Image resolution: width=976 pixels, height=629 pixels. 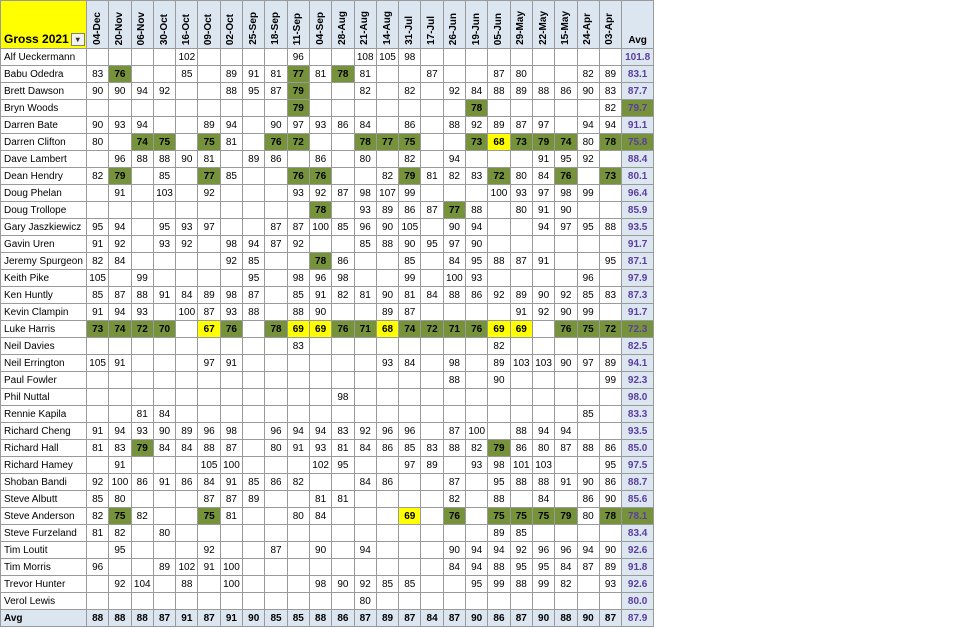 What do you see at coordinates (543, 618) in the screenshot?
I see `date-average-cell: 90` at bounding box center [543, 618].